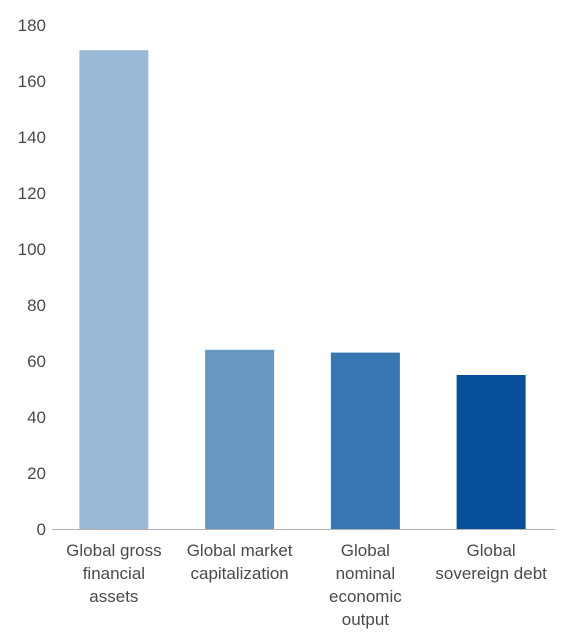 The width and height of the screenshot is (563, 634). Describe the element at coordinates (32, 277) in the screenshot. I see `y-axis: 0 20 40 60 80 100 120 140 160 180` at that location.